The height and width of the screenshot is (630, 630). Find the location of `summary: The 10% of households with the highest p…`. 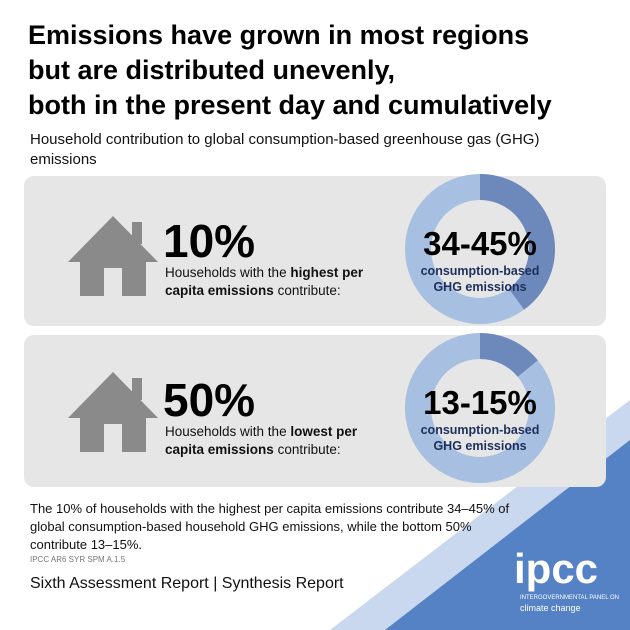

summary: The 10% of households with the highest p… is located at coordinates (270, 526).